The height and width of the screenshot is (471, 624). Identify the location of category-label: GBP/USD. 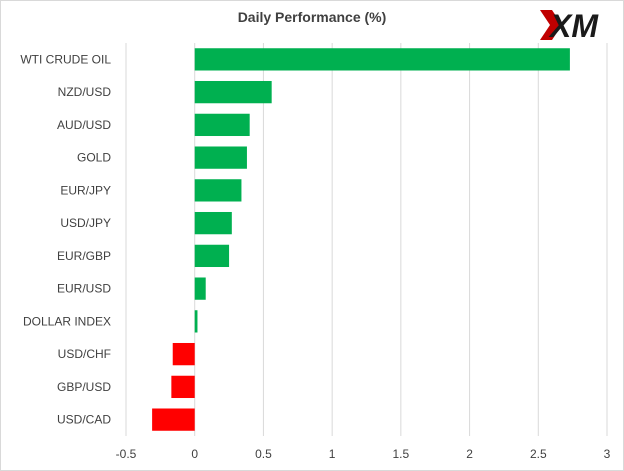
(84, 387).